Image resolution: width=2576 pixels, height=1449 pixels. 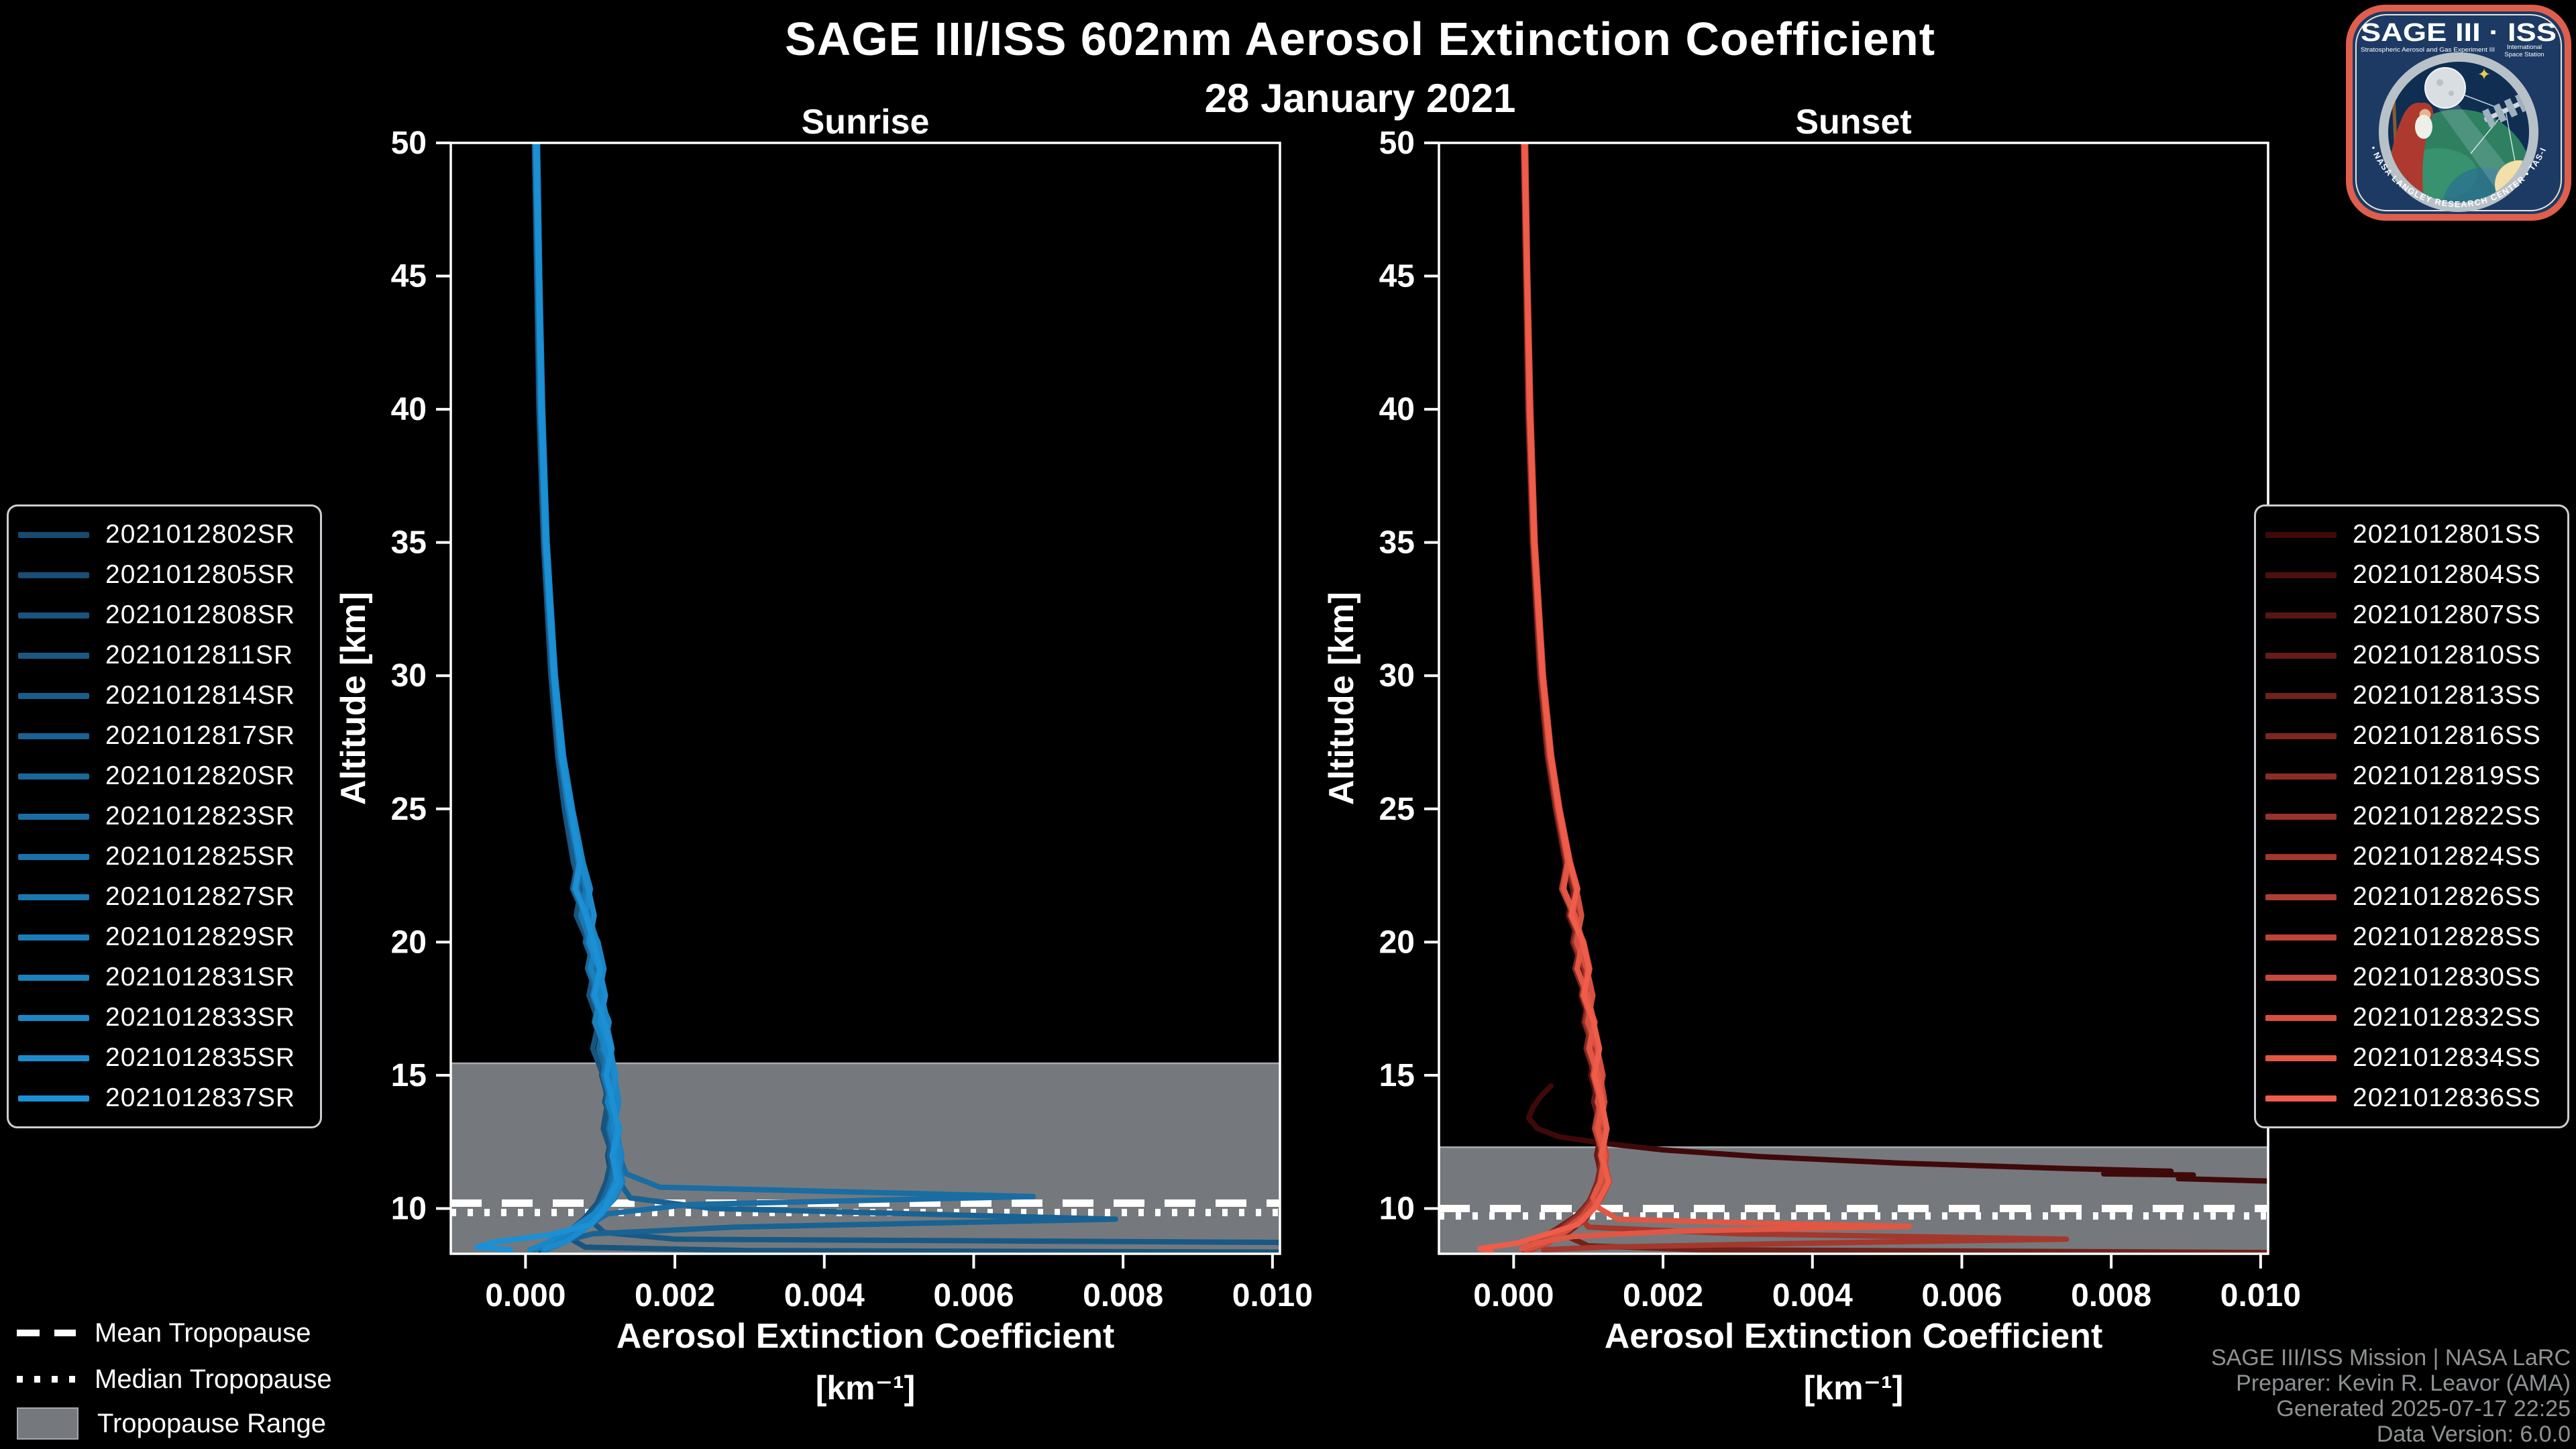 I want to click on legend-item-2021012832SS: 2021012832SS, so click(x=2411, y=1018).